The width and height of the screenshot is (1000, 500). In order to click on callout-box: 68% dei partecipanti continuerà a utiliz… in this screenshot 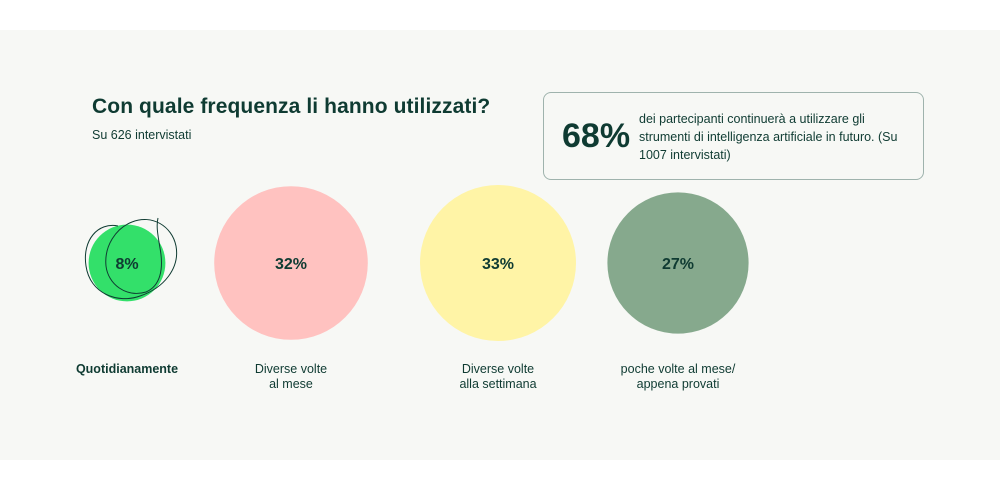, I will do `click(733, 136)`.